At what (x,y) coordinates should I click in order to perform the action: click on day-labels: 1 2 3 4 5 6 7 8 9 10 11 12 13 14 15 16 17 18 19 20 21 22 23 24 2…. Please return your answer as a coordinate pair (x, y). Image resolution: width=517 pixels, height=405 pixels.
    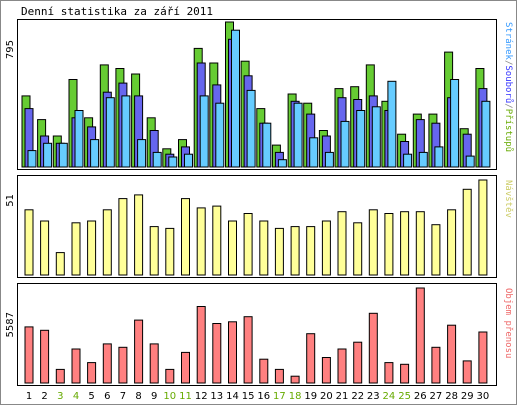
    Looking at the image, I should click on (257, 396).